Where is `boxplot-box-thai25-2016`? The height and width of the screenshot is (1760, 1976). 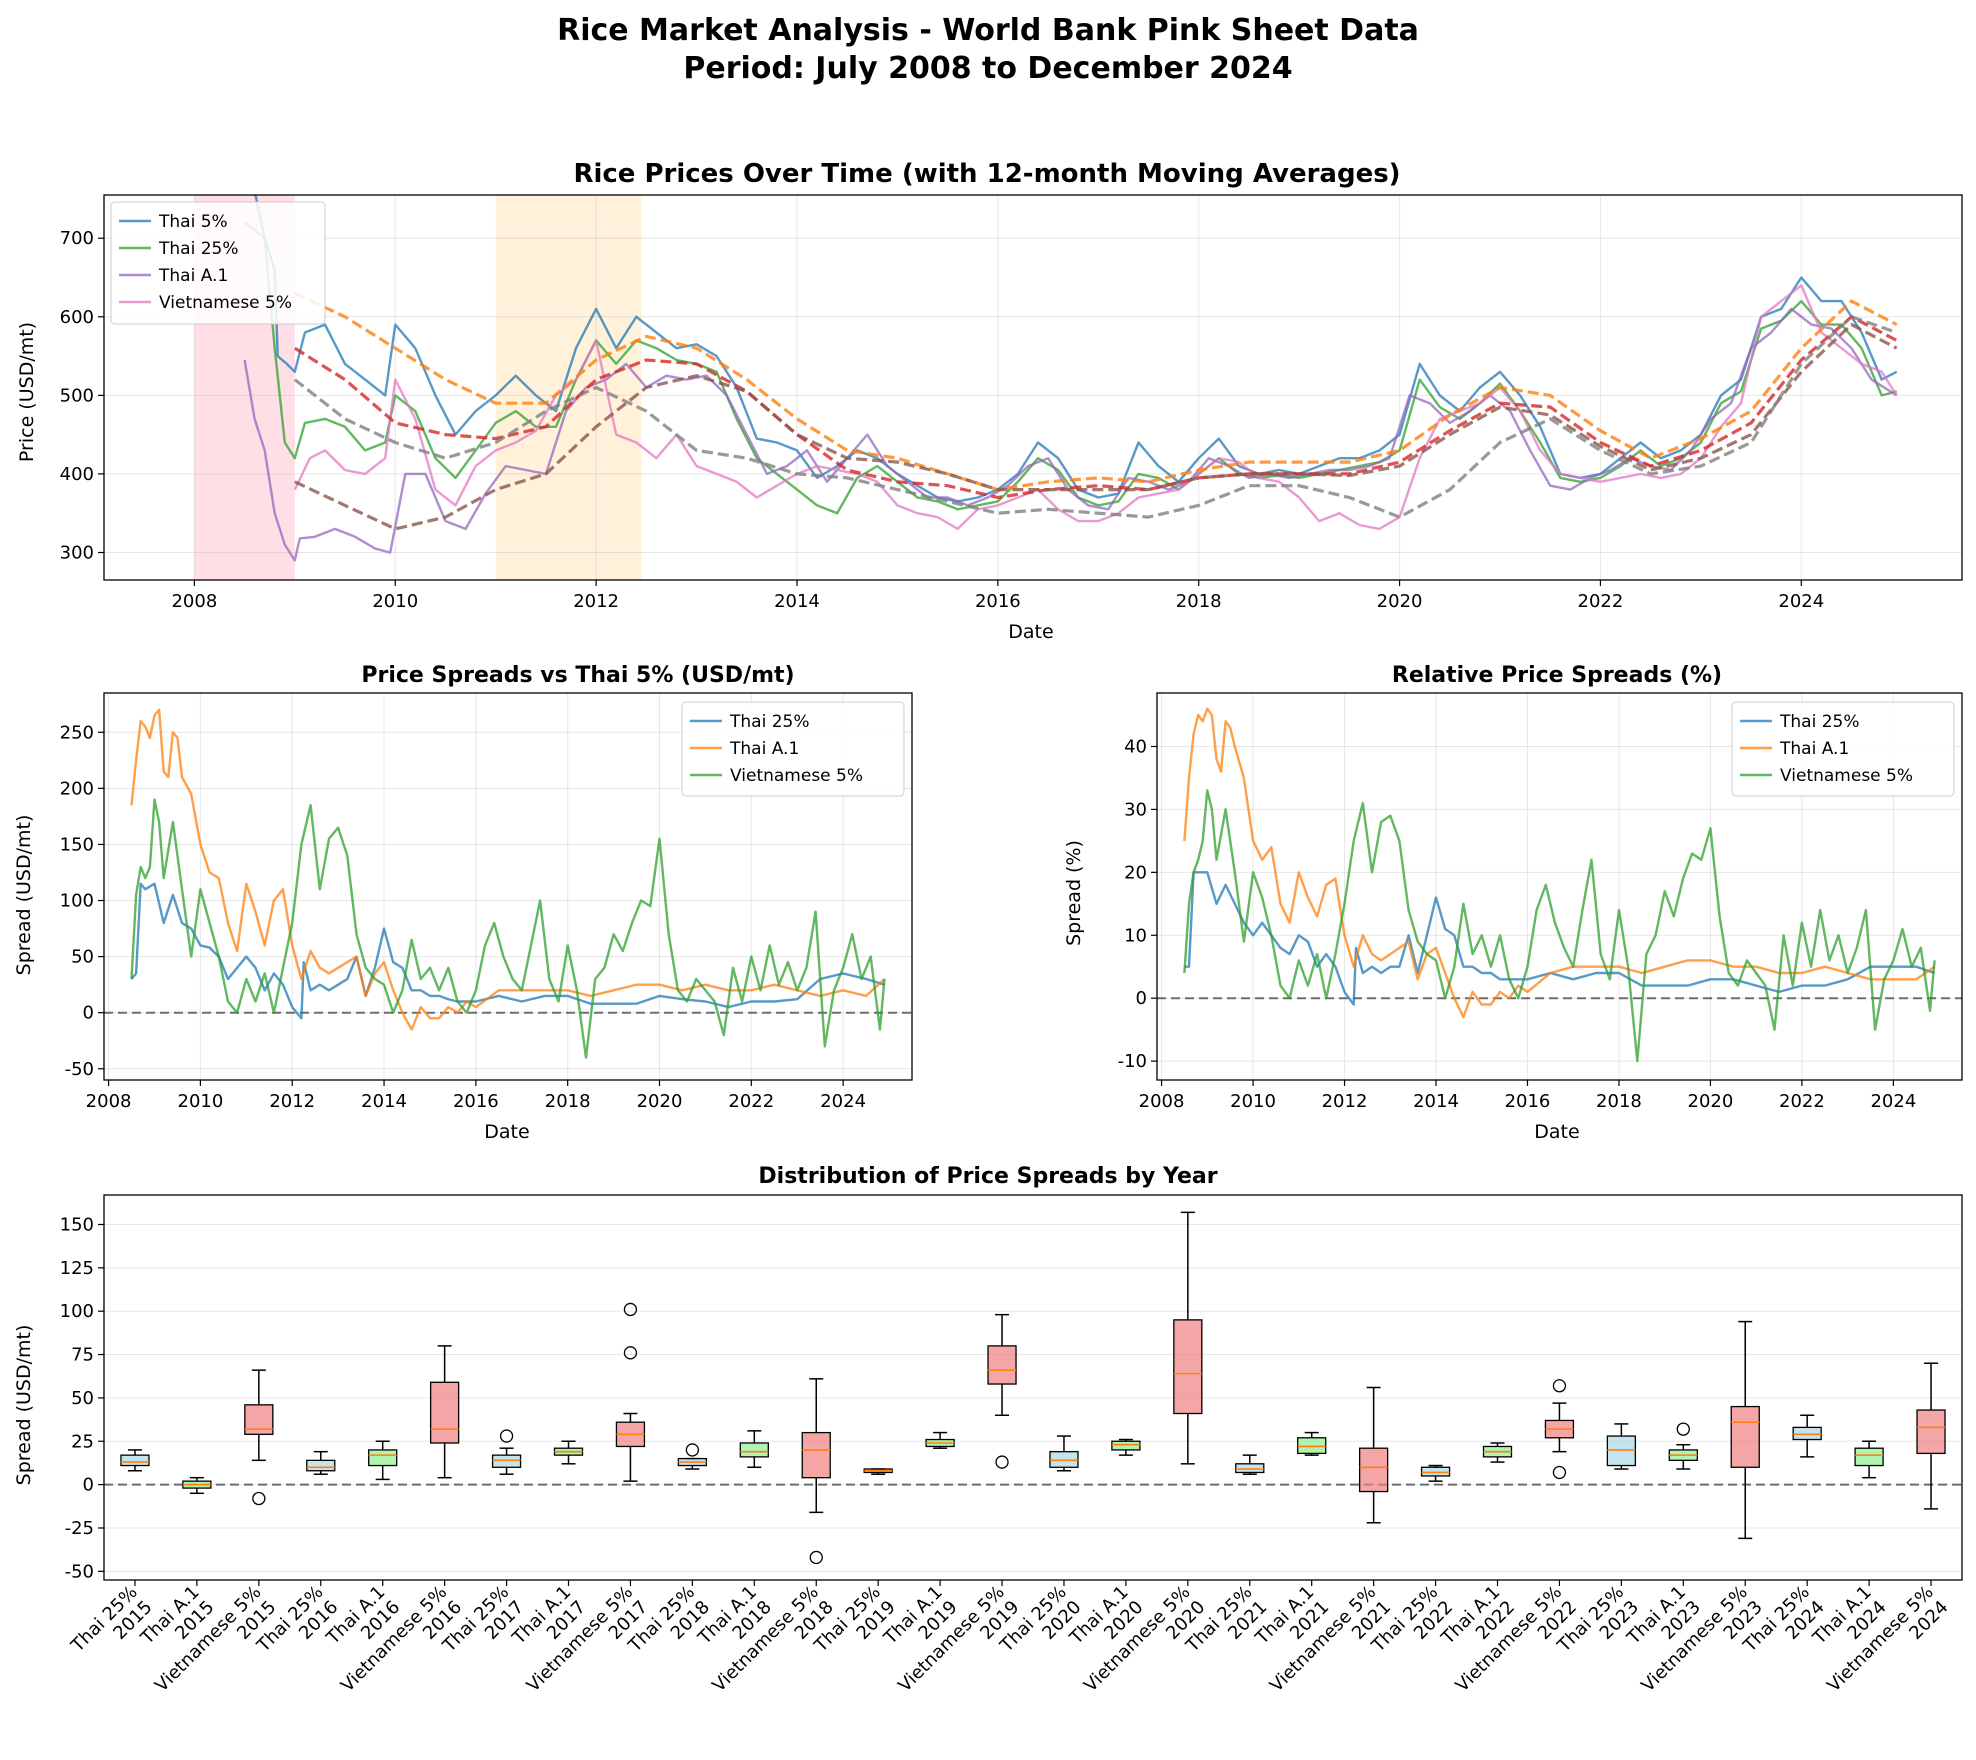
boxplot-box-thai25-2016 is located at coordinates (321, 1462).